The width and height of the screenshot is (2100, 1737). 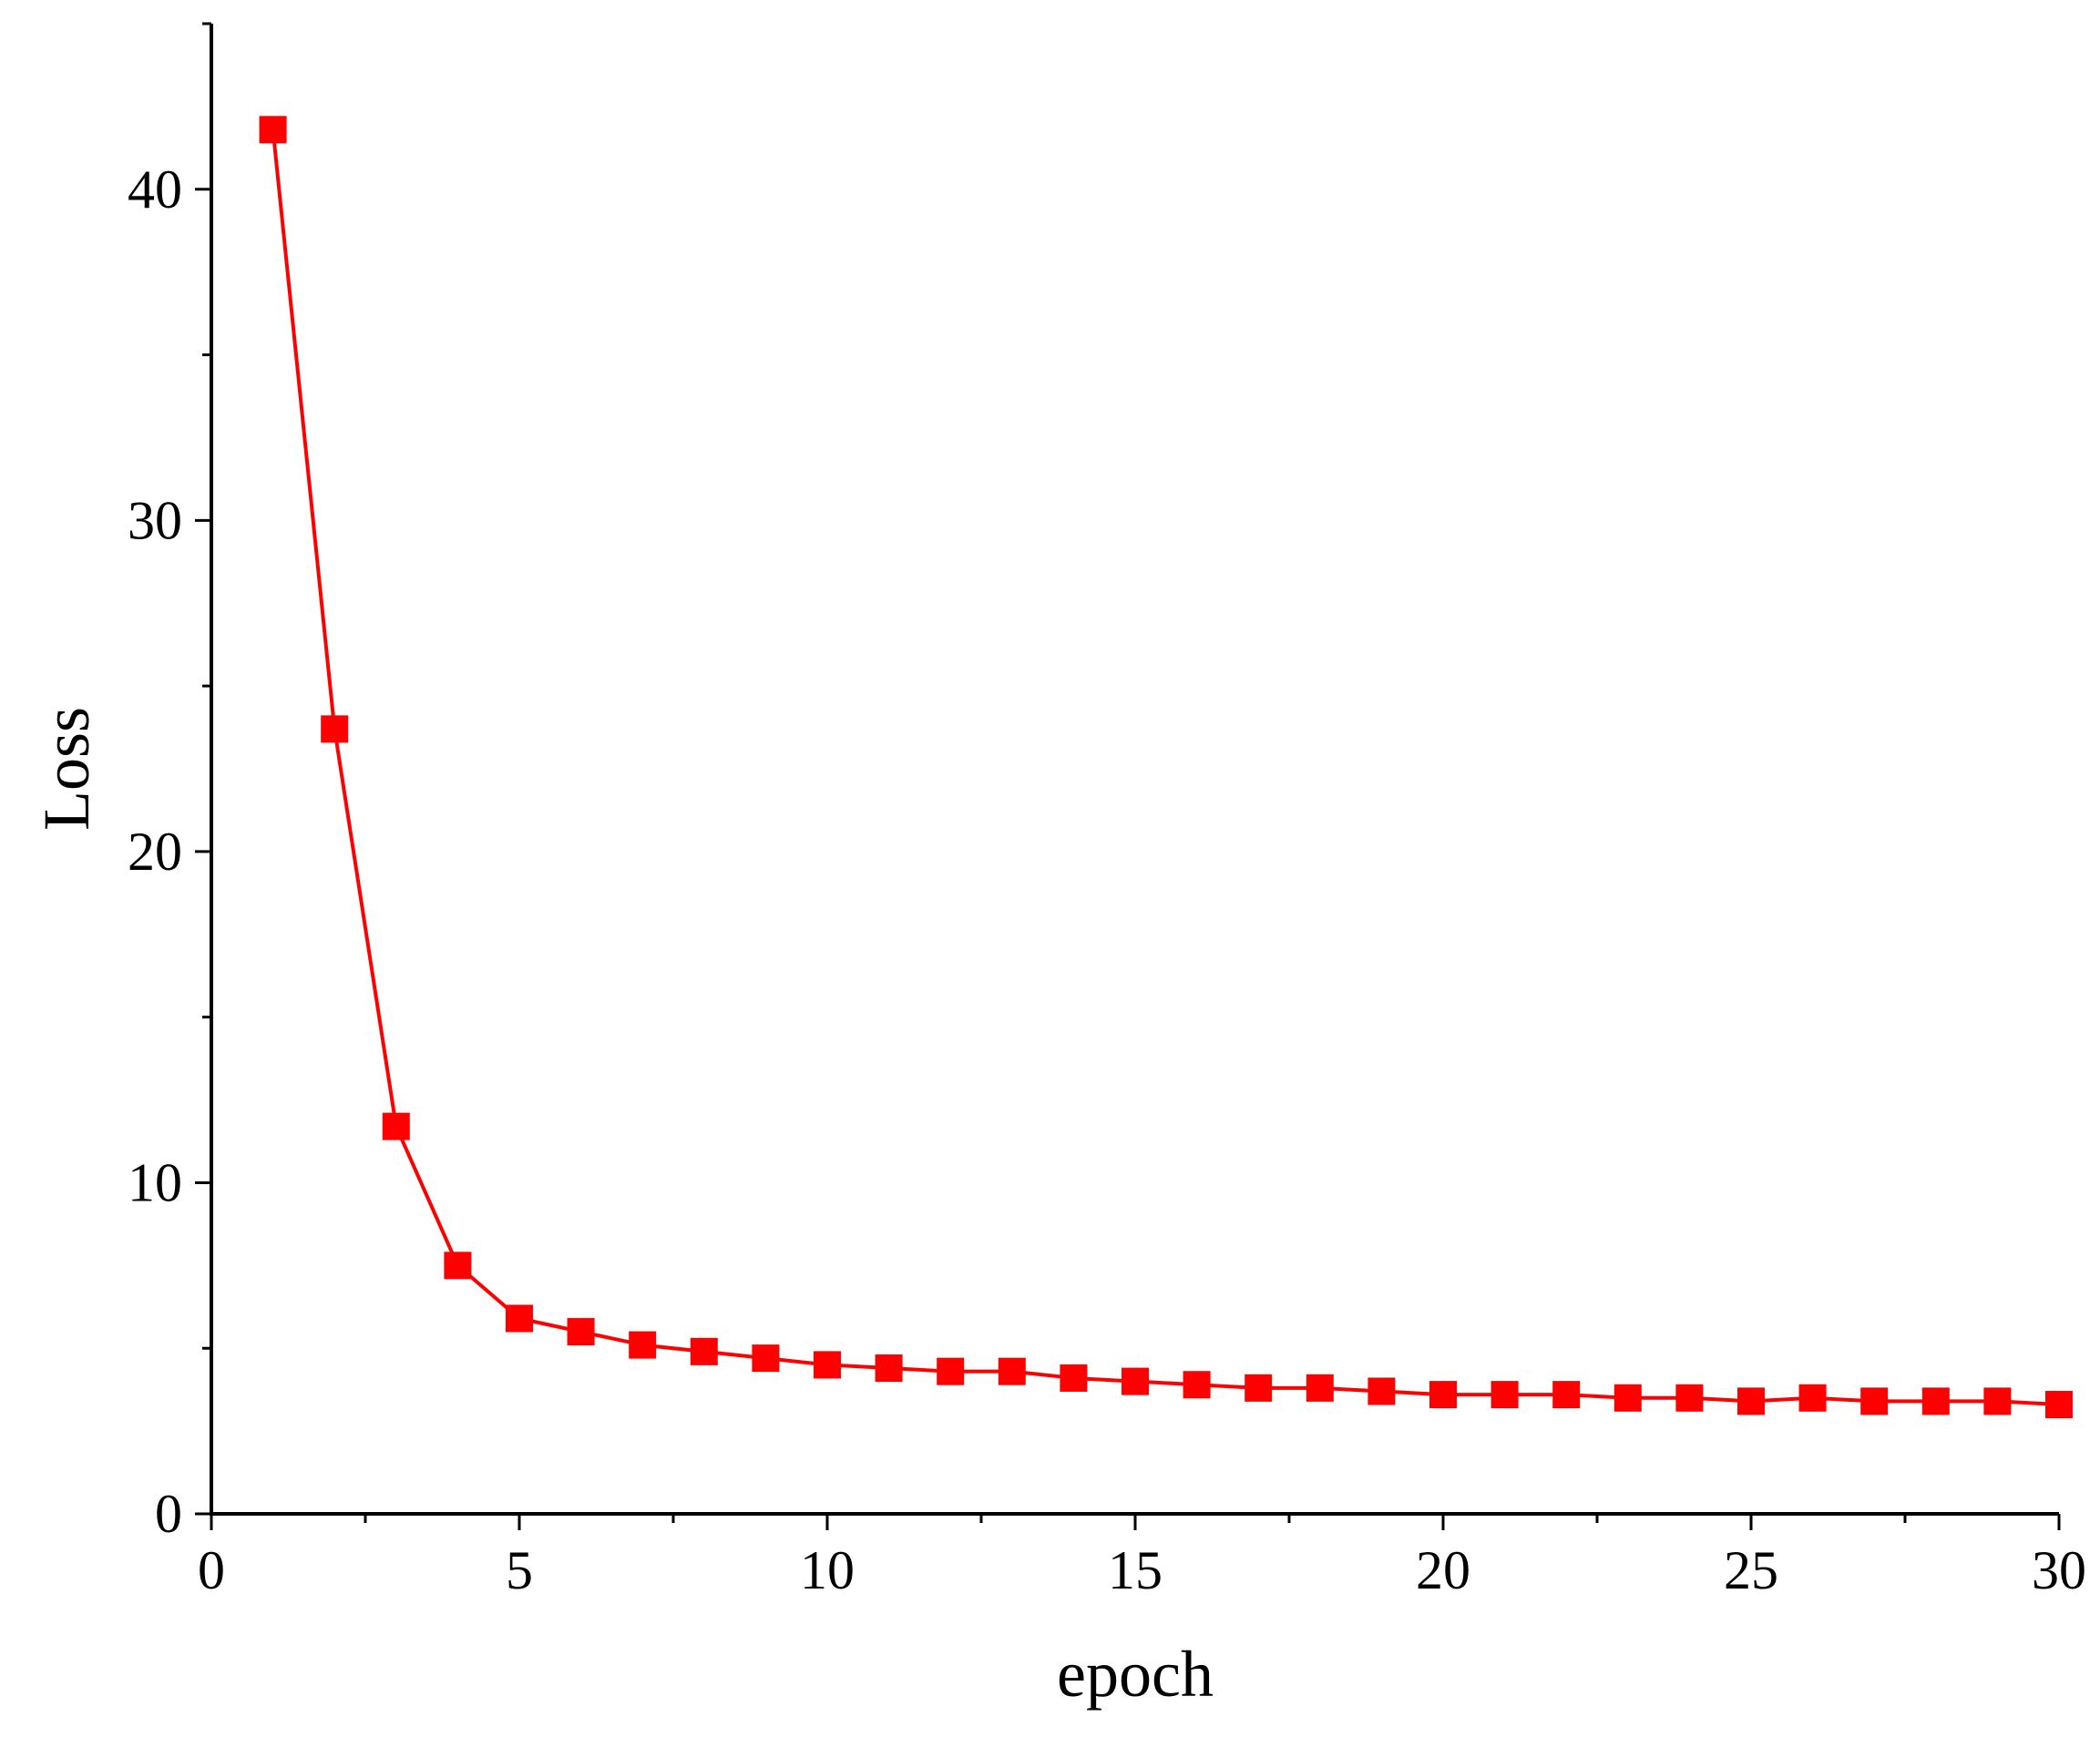 What do you see at coordinates (1136, 1675) in the screenshot?
I see `x-axis-title: epoch` at bounding box center [1136, 1675].